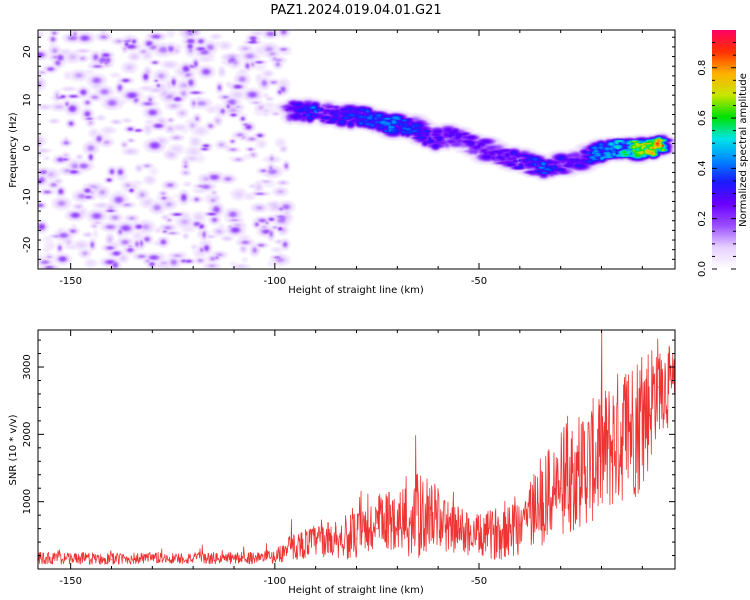 The height and width of the screenshot is (600, 750). Describe the element at coordinates (70, 281) in the screenshot. I see `spectrogram-xtick-label: -150` at that location.